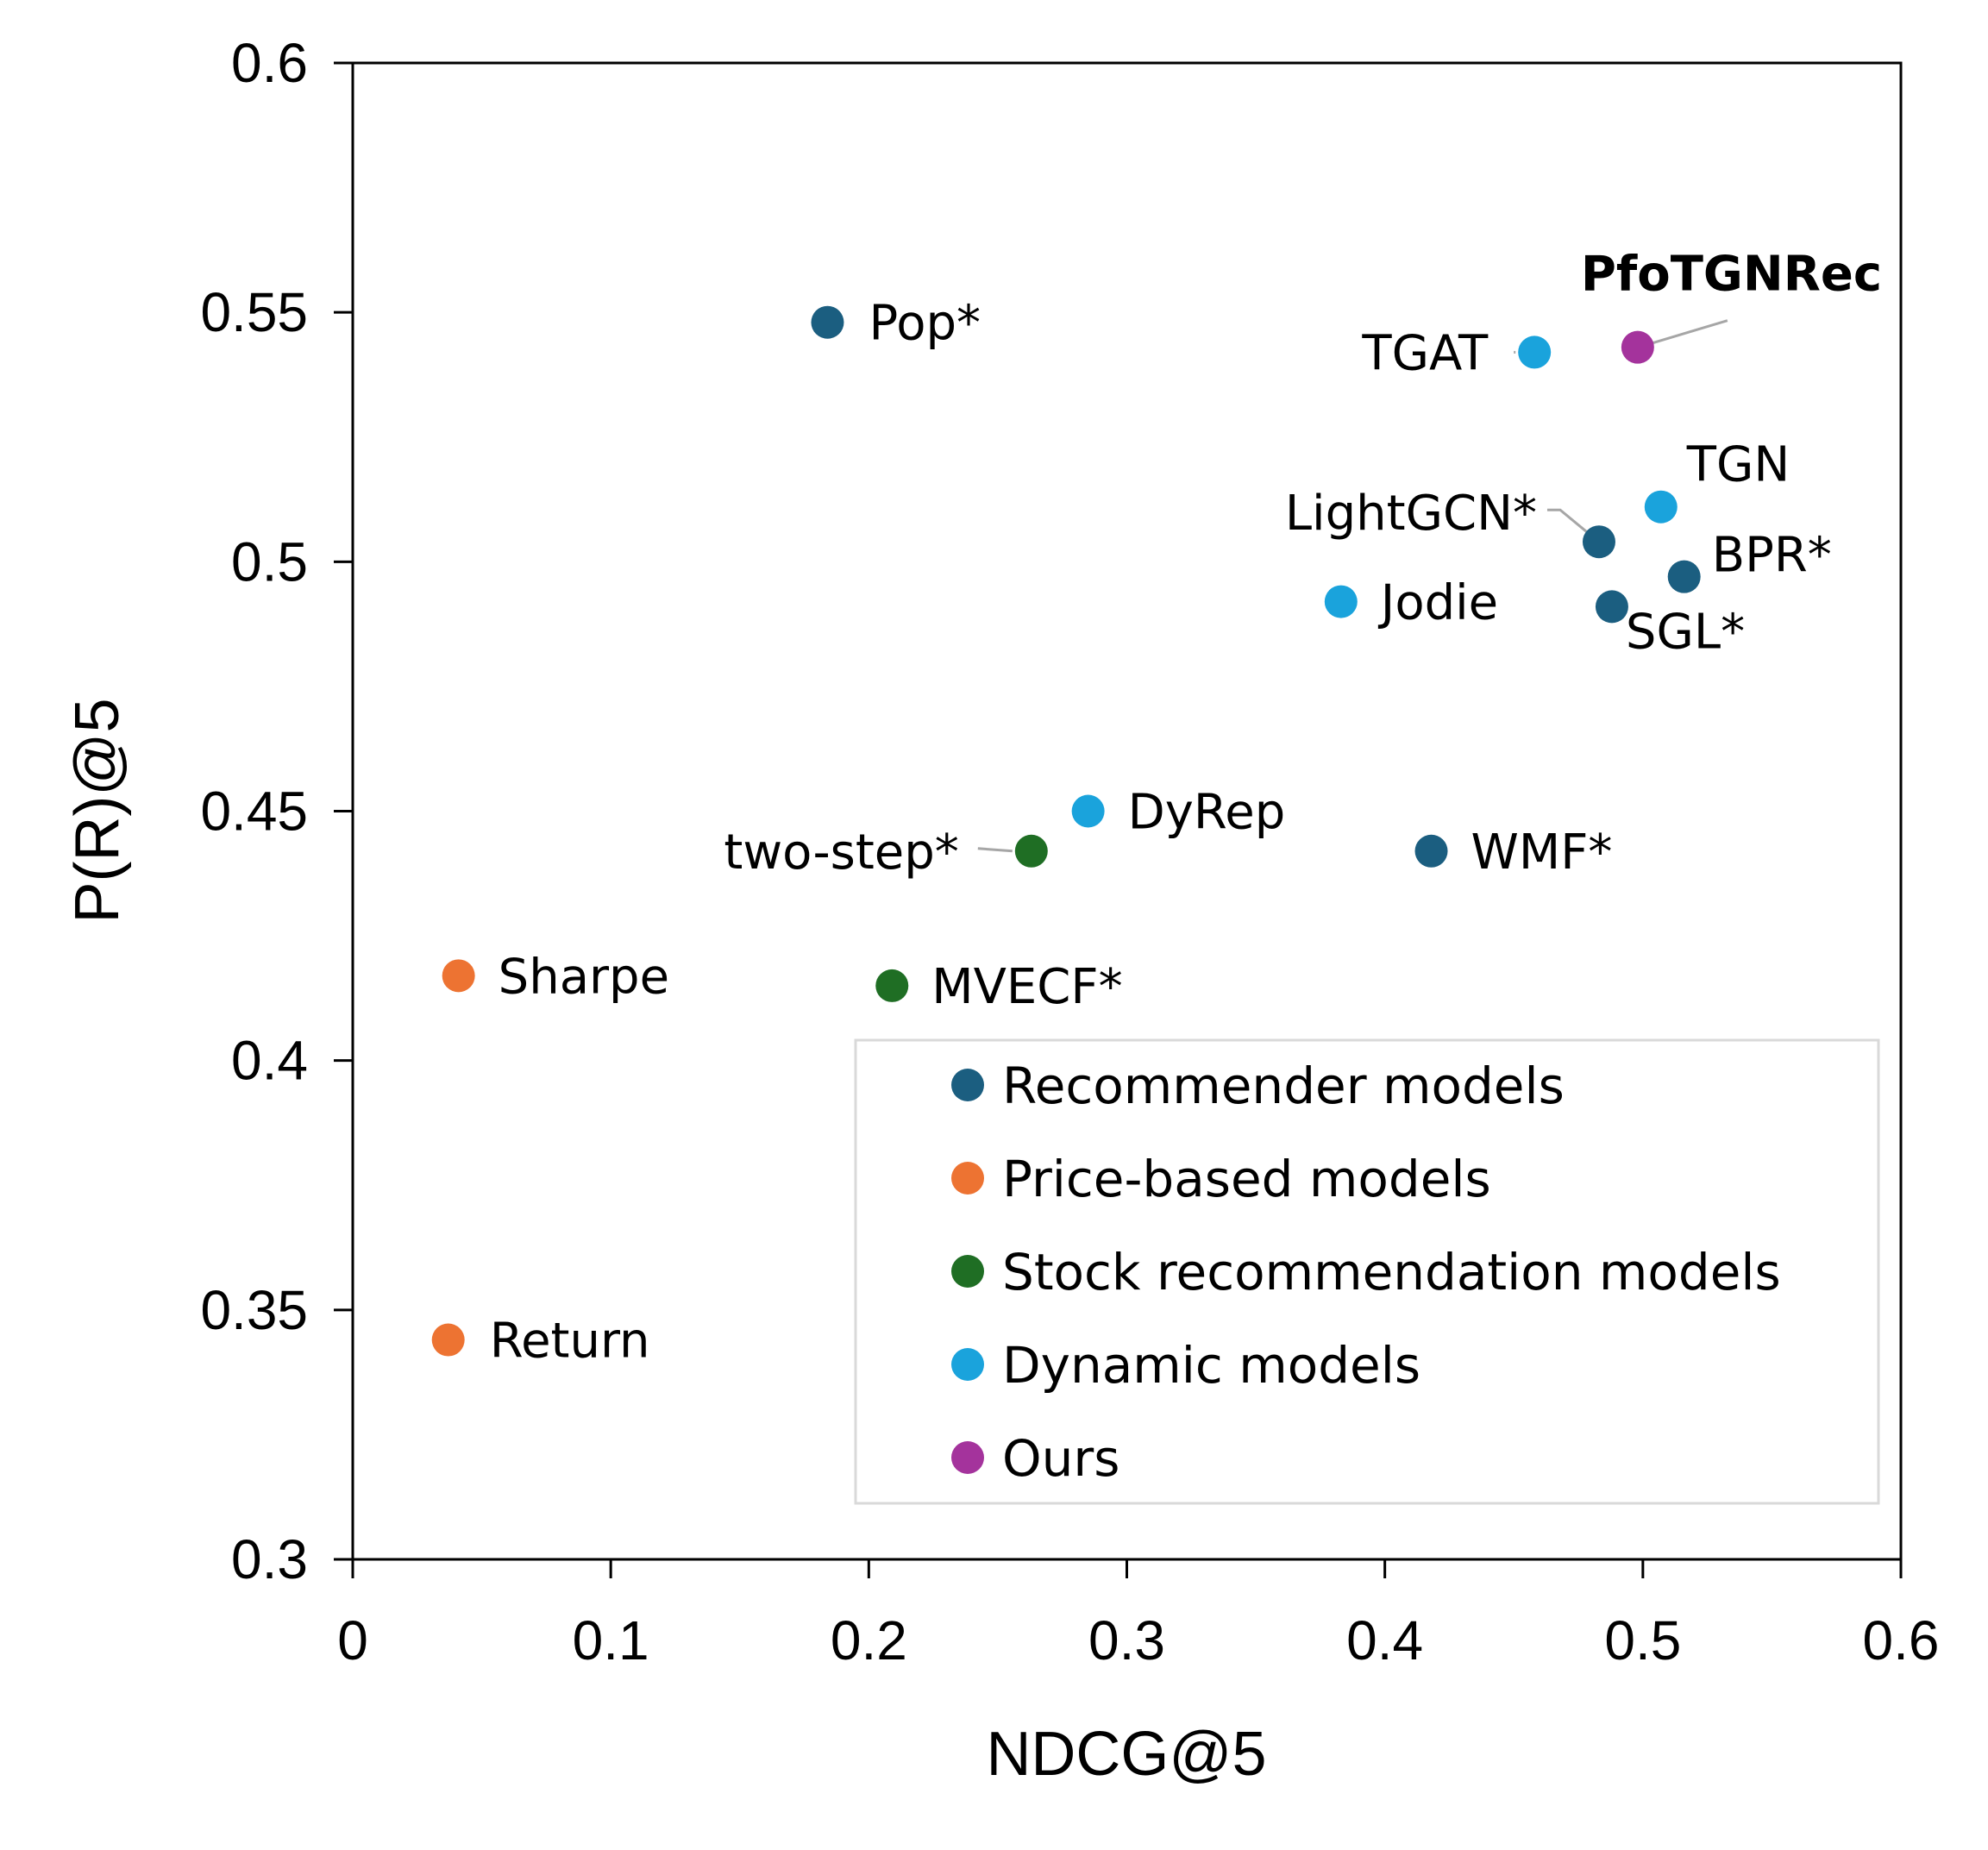 Image resolution: width=1988 pixels, height=1850 pixels. I want to click on leader-lines, so click(1352, 586).